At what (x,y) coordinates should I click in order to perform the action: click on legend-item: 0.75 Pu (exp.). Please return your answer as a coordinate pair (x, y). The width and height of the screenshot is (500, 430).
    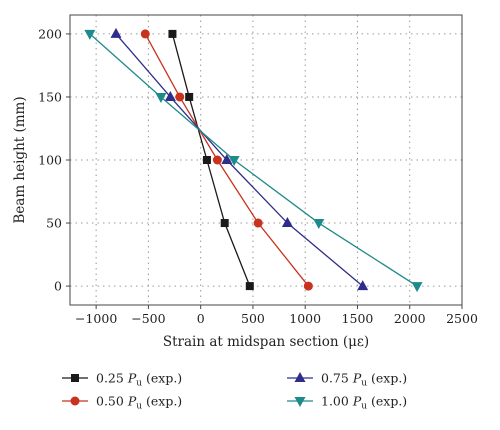
    Looking at the image, I should click on (347, 380).